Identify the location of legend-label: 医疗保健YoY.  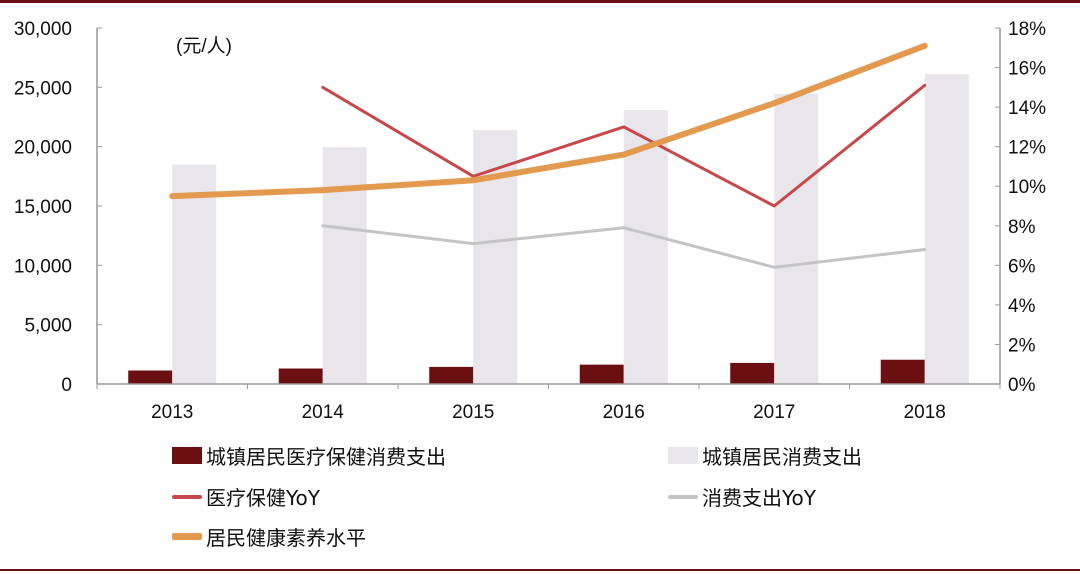
(263, 498).